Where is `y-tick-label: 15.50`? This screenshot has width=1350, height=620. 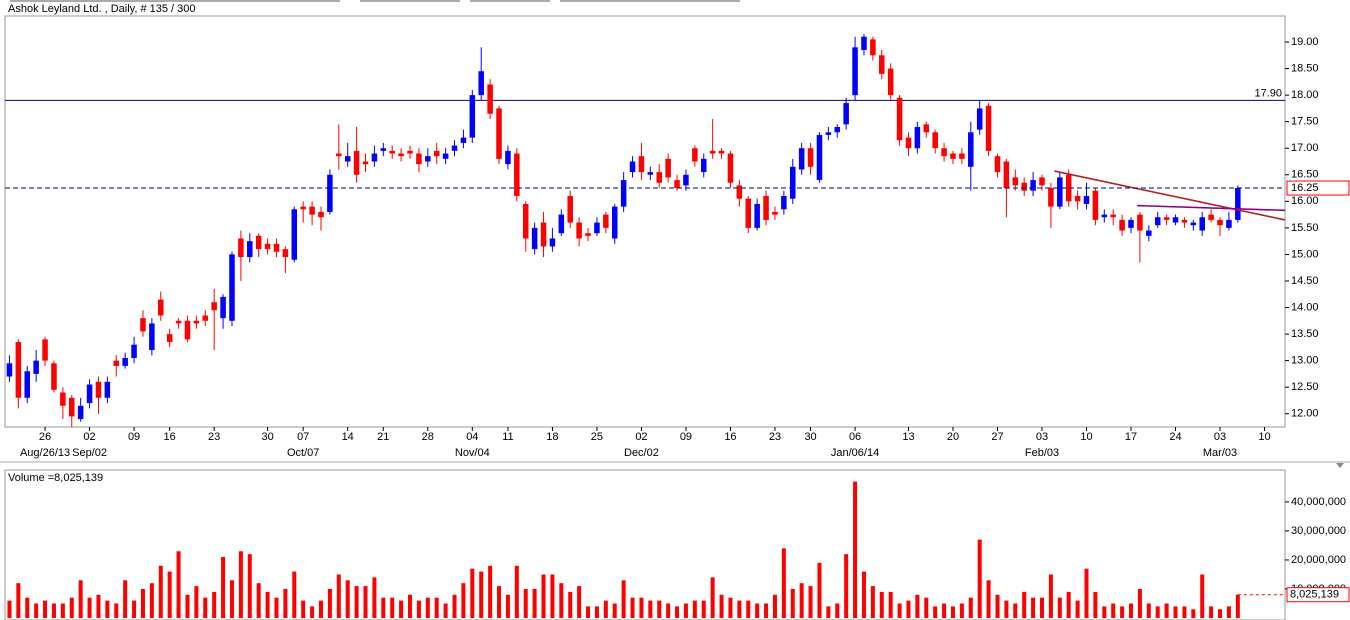
y-tick-label: 15.50 is located at coordinates (1305, 228).